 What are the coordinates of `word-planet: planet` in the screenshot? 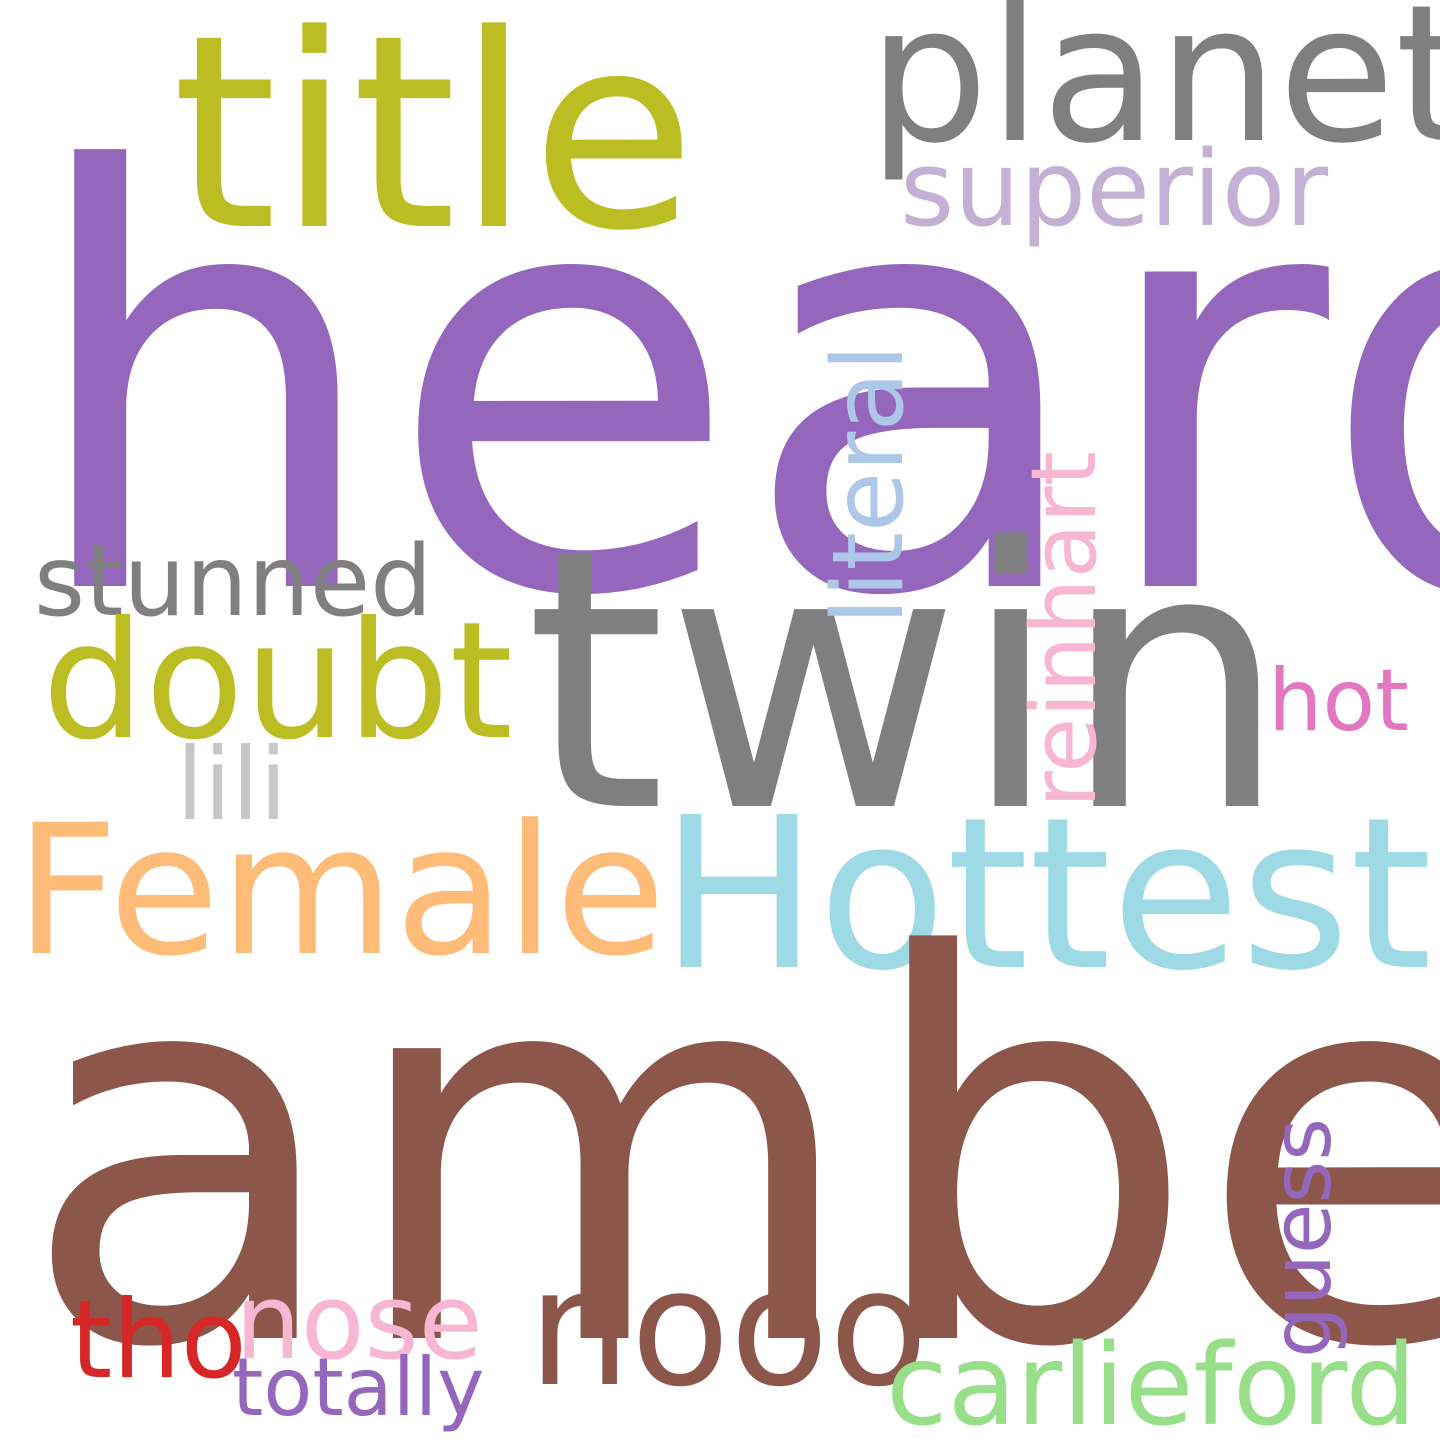 It's located at (1154, 92).